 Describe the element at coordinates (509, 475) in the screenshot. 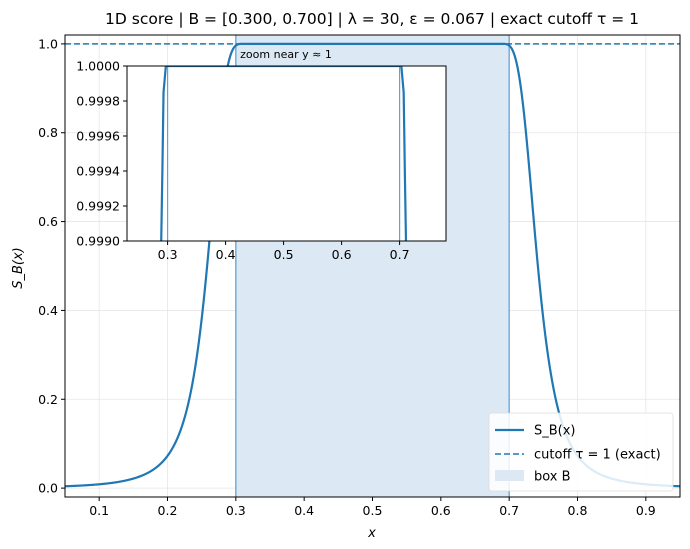

I see `legend-swatch-box` at that location.